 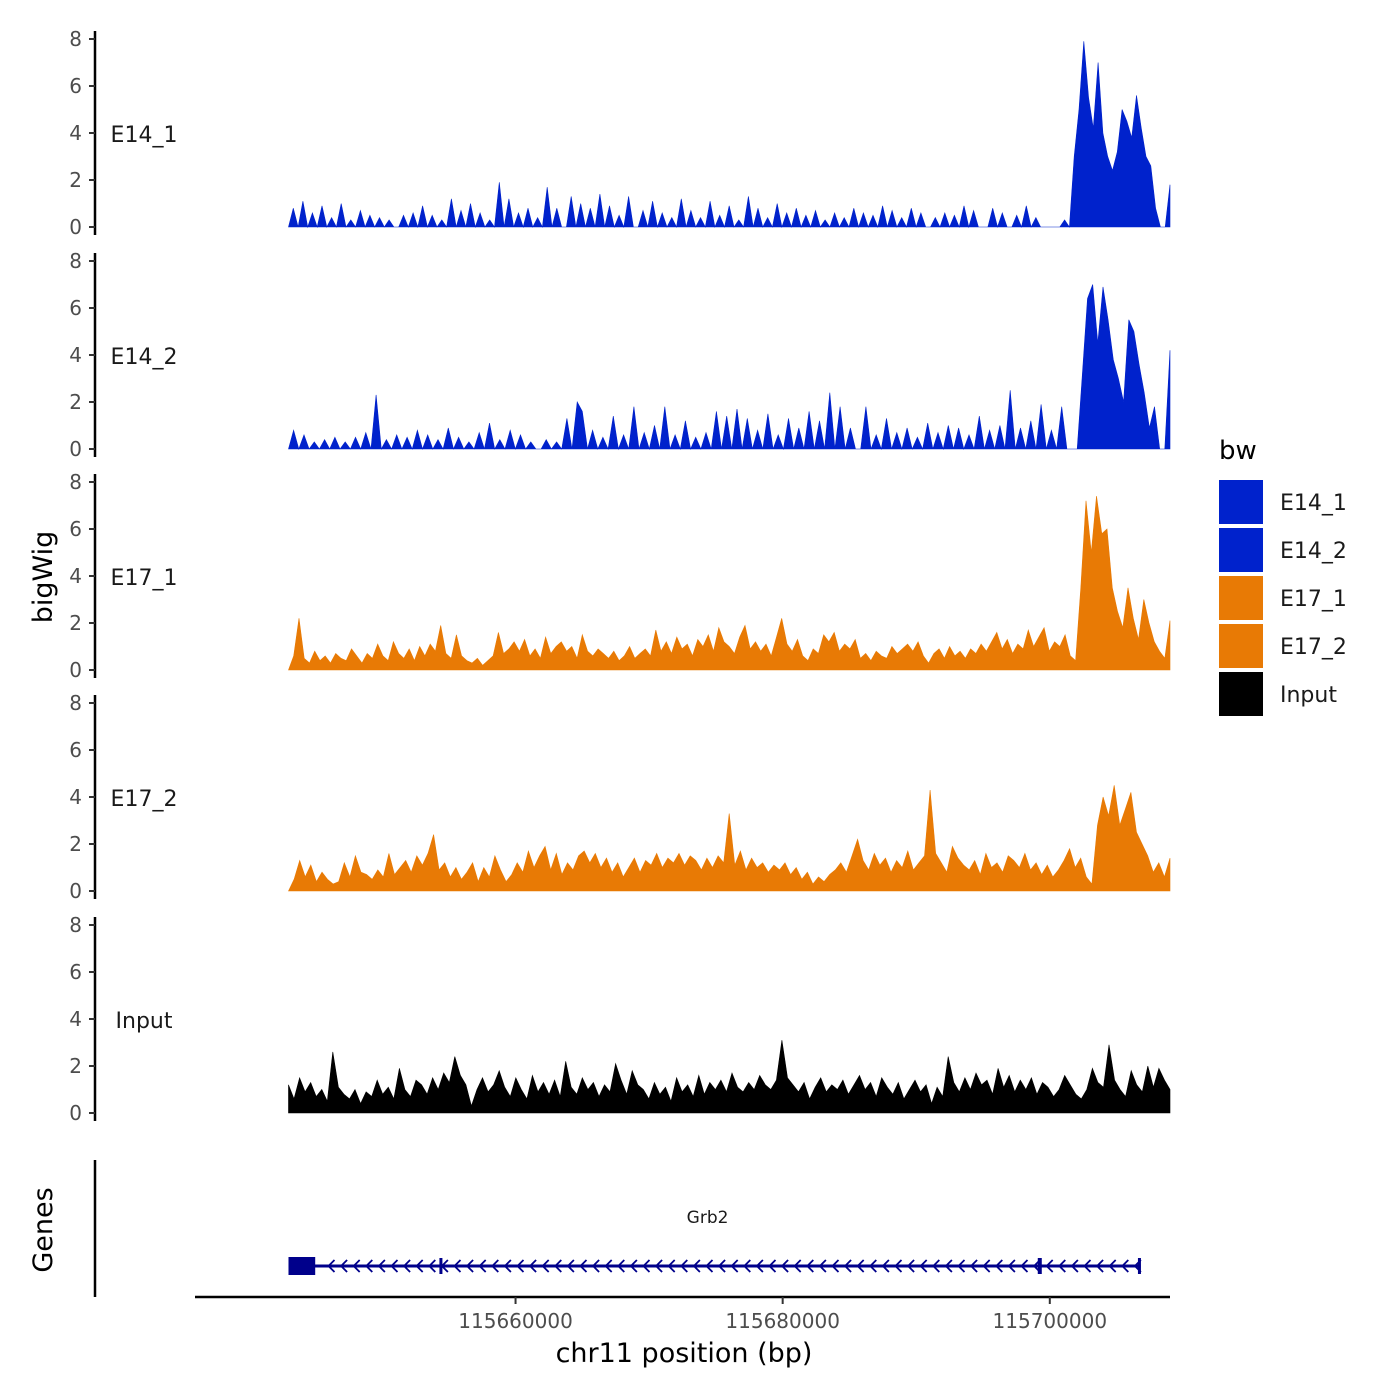 What do you see at coordinates (620, 576) in the screenshot?
I see `track-E17_1: 0 2 4 6 8 E17_1` at bounding box center [620, 576].